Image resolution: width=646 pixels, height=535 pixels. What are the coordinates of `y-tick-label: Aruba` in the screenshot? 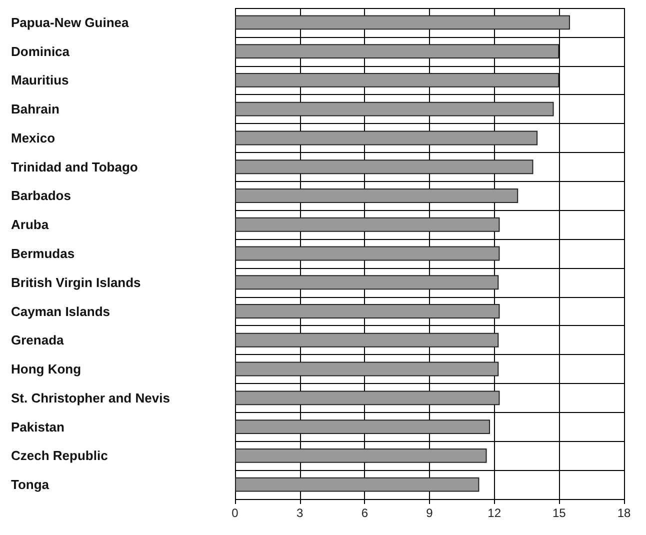 It's located at (30, 224).